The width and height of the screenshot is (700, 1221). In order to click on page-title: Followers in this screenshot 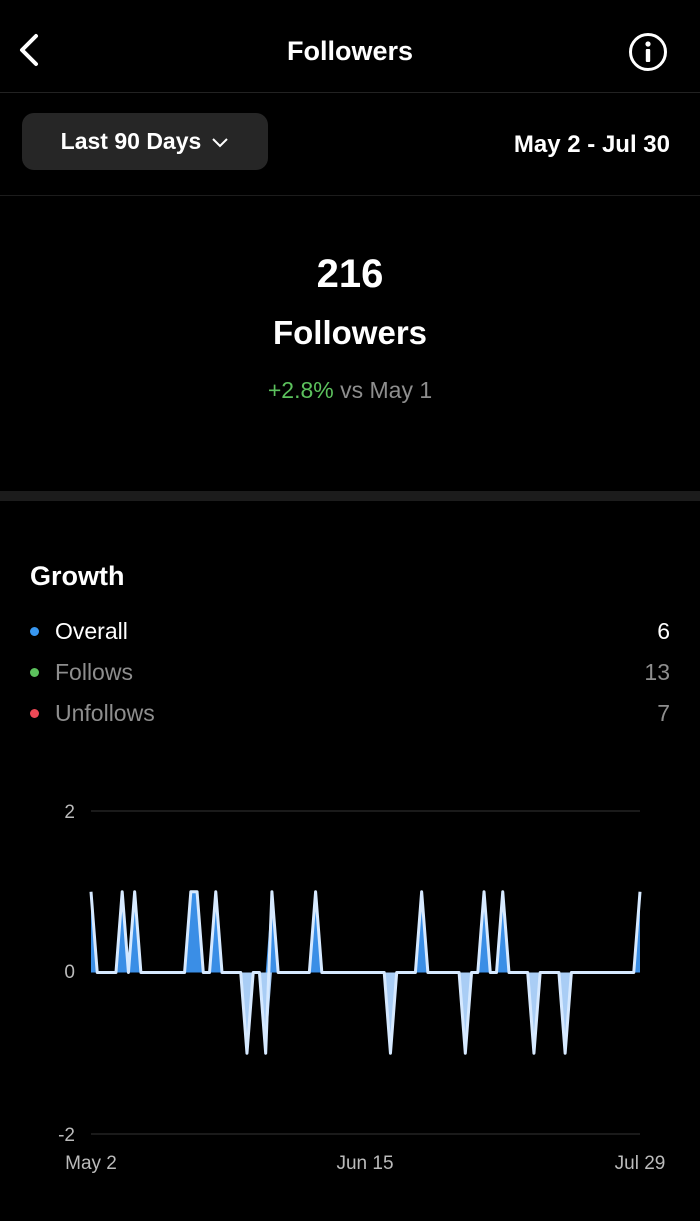, I will do `click(350, 51)`.